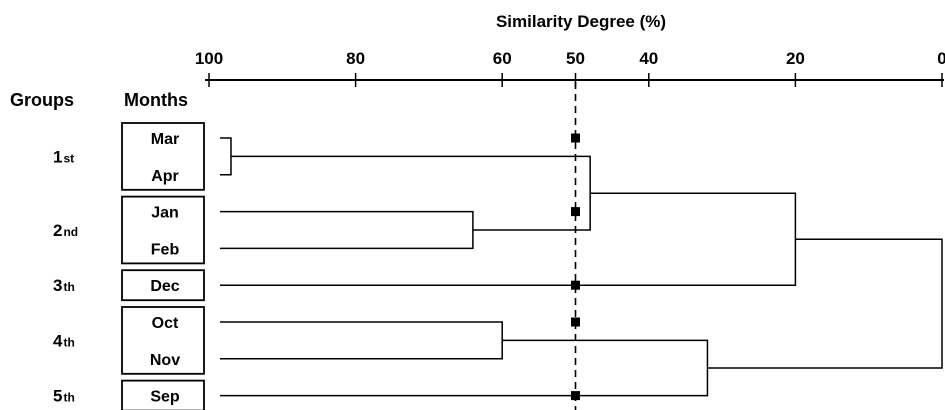 The image size is (945, 410). Describe the element at coordinates (575, 138) in the screenshot. I see `cut-marker-mar` at that location.